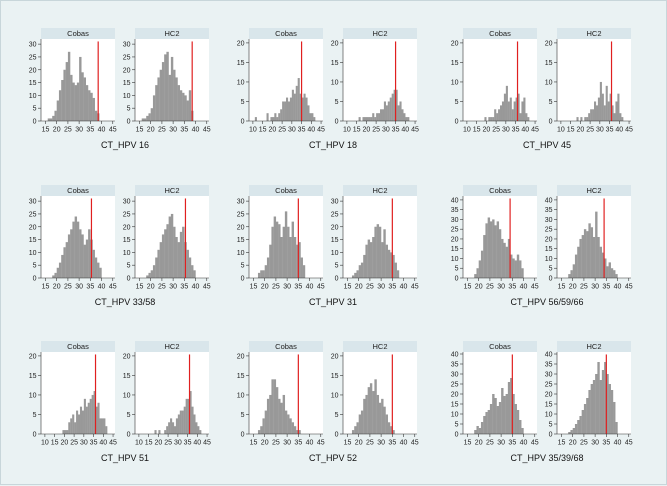 This screenshot has height=486, width=667. What do you see at coordinates (64, 443) in the screenshot?
I see `x-tick-label: 20` at bounding box center [64, 443].